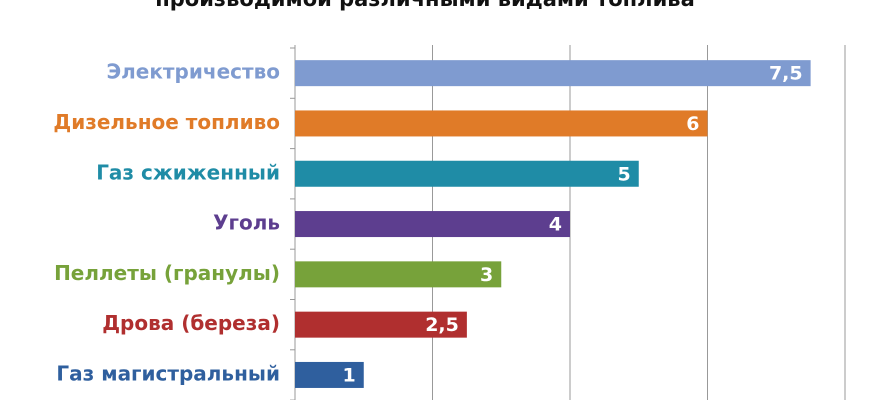 This screenshot has width=870, height=400. What do you see at coordinates (246, 223) in the screenshot?
I see `category-label: Уголь` at bounding box center [246, 223].